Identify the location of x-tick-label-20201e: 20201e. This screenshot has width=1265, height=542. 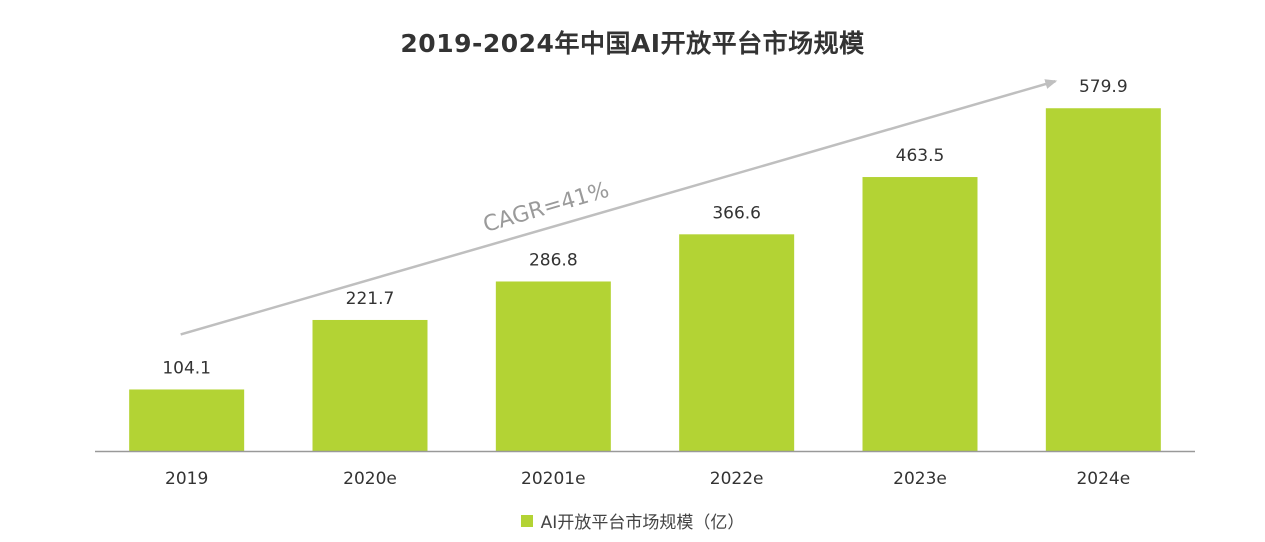
(553, 479).